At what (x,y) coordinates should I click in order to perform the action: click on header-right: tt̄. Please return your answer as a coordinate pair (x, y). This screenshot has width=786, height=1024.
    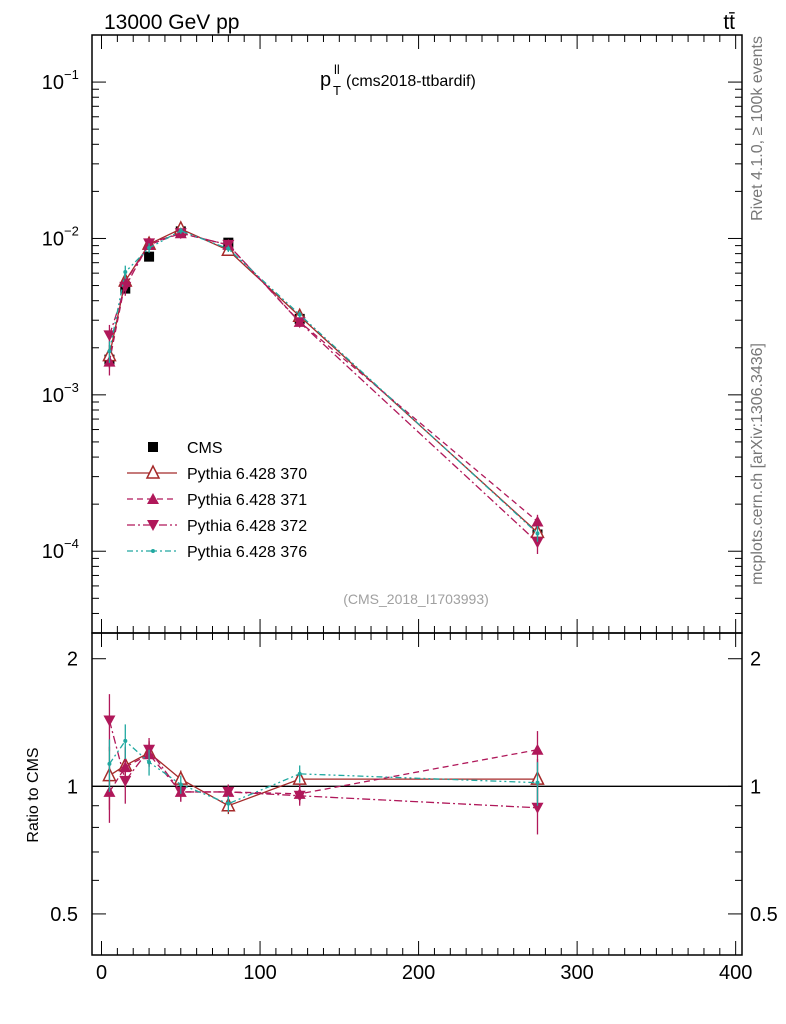
    Looking at the image, I should click on (729, 22).